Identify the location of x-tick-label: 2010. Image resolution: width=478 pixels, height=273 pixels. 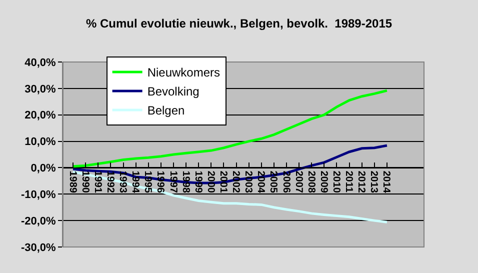
(336, 182).